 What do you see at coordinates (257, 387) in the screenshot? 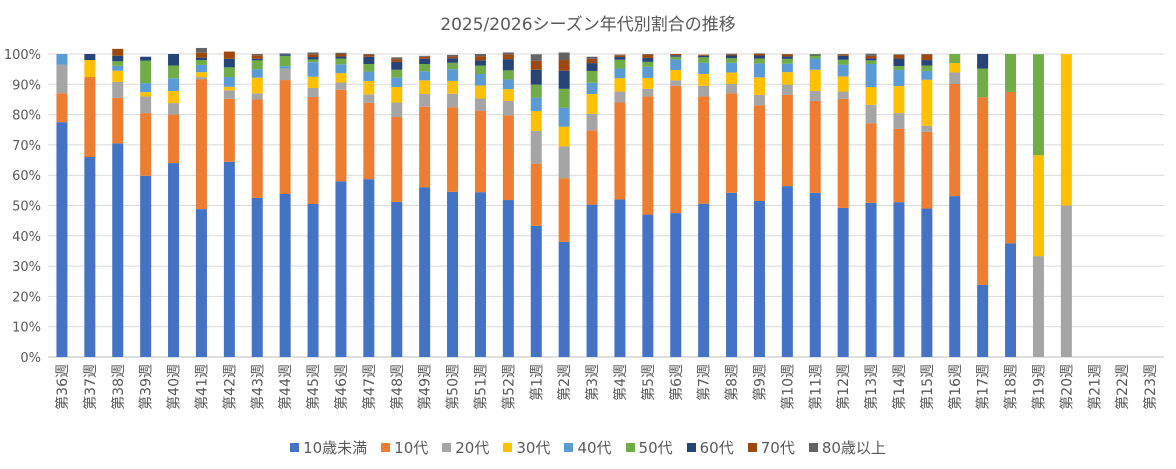
I see `x-tick-label: 第43週` at bounding box center [257, 387].